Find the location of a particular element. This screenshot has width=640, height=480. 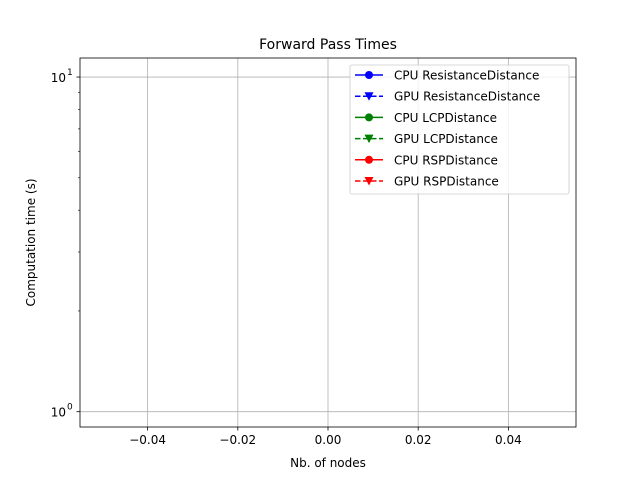

legend-label-2: CPU LCPDistance is located at coordinates (445, 118).